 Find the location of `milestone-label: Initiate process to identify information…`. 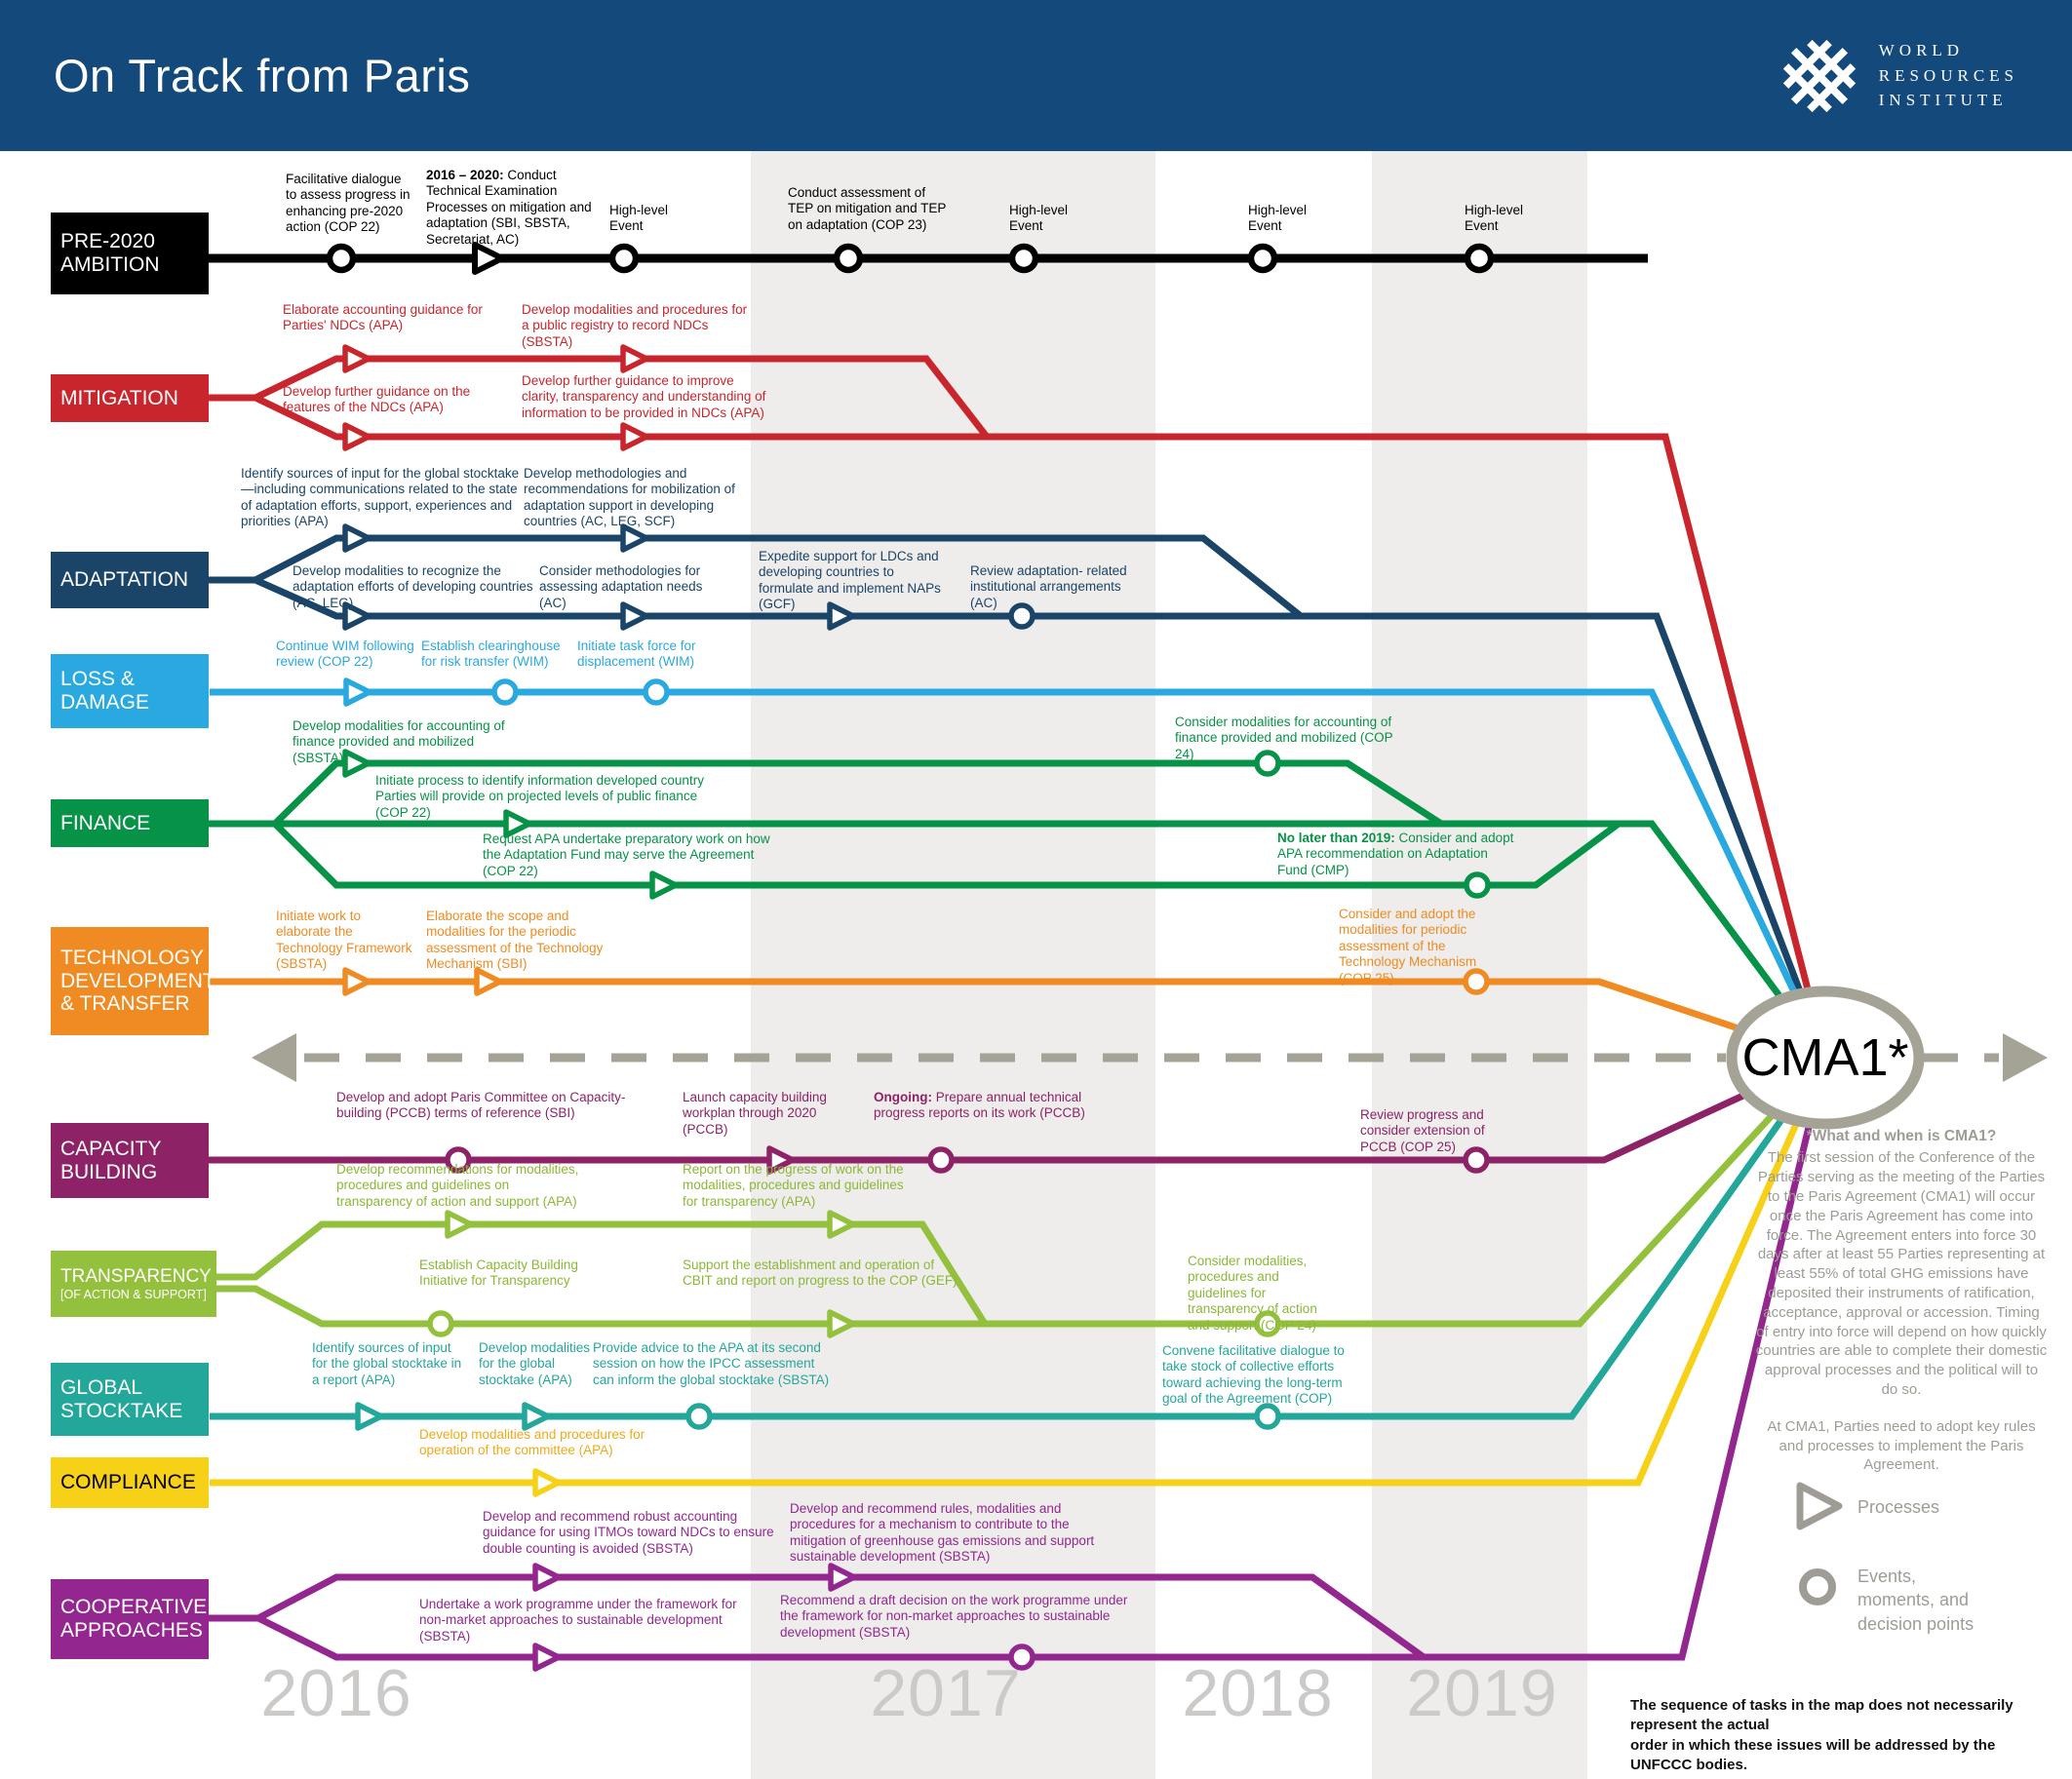

milestone-label: Initiate process to identify information… is located at coordinates (539, 796).